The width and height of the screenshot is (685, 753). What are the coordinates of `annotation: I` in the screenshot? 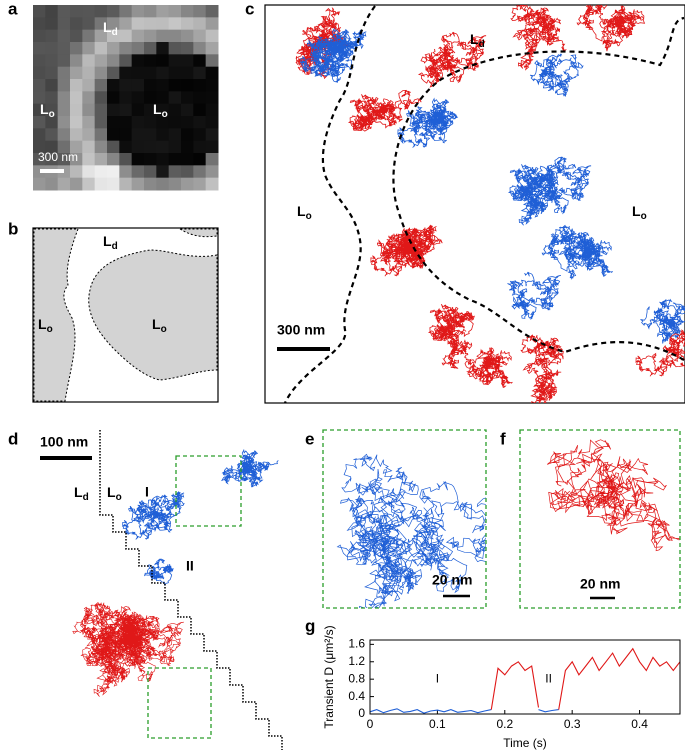 It's located at (437, 678).